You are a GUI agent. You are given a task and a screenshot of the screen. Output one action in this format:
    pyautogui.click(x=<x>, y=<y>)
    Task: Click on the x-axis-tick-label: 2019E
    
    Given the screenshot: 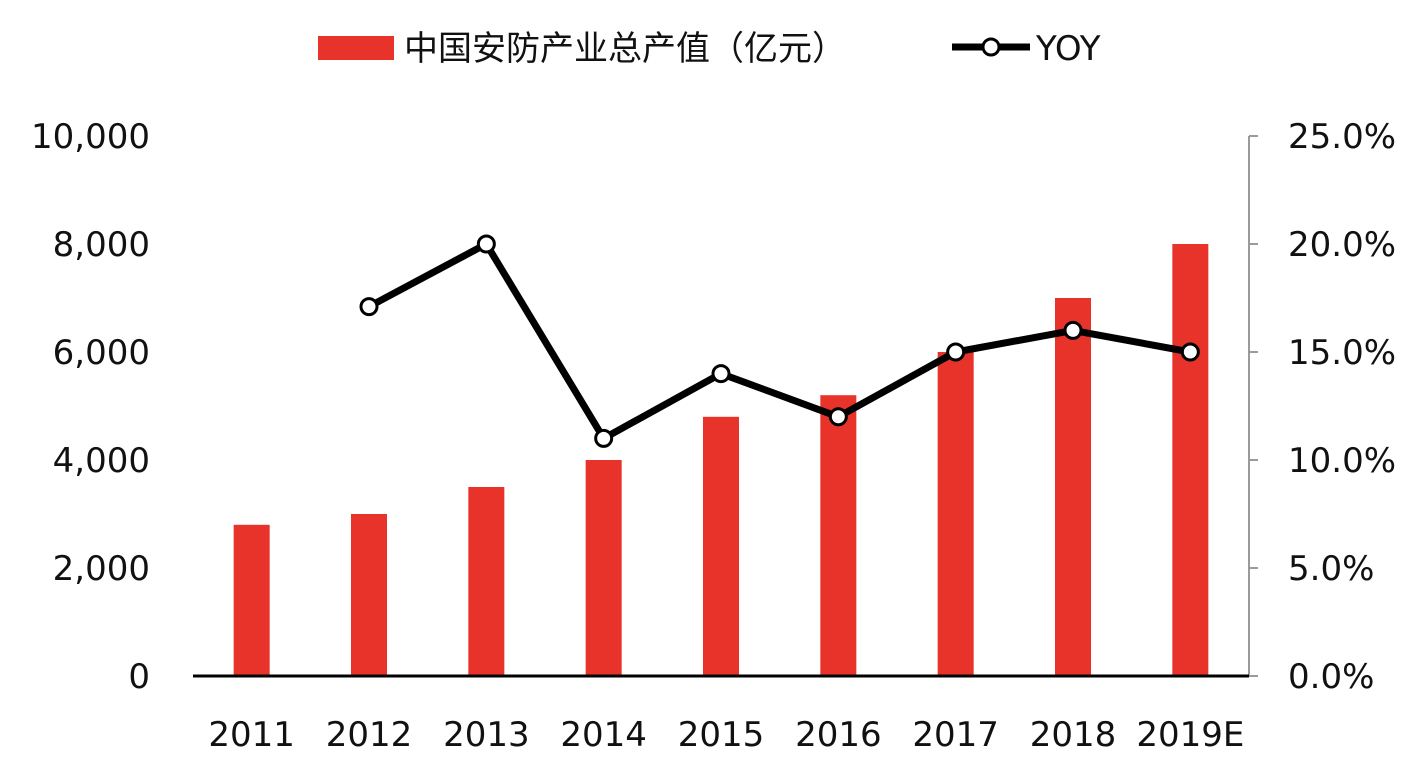 What is the action you would take?
    pyautogui.click(x=1190, y=735)
    